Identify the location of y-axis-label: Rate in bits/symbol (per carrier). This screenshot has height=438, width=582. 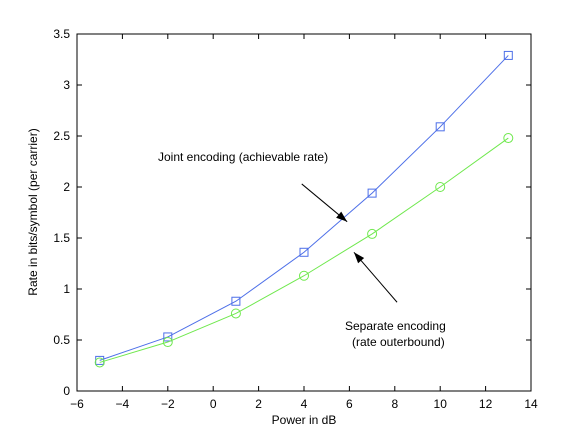
(33, 211).